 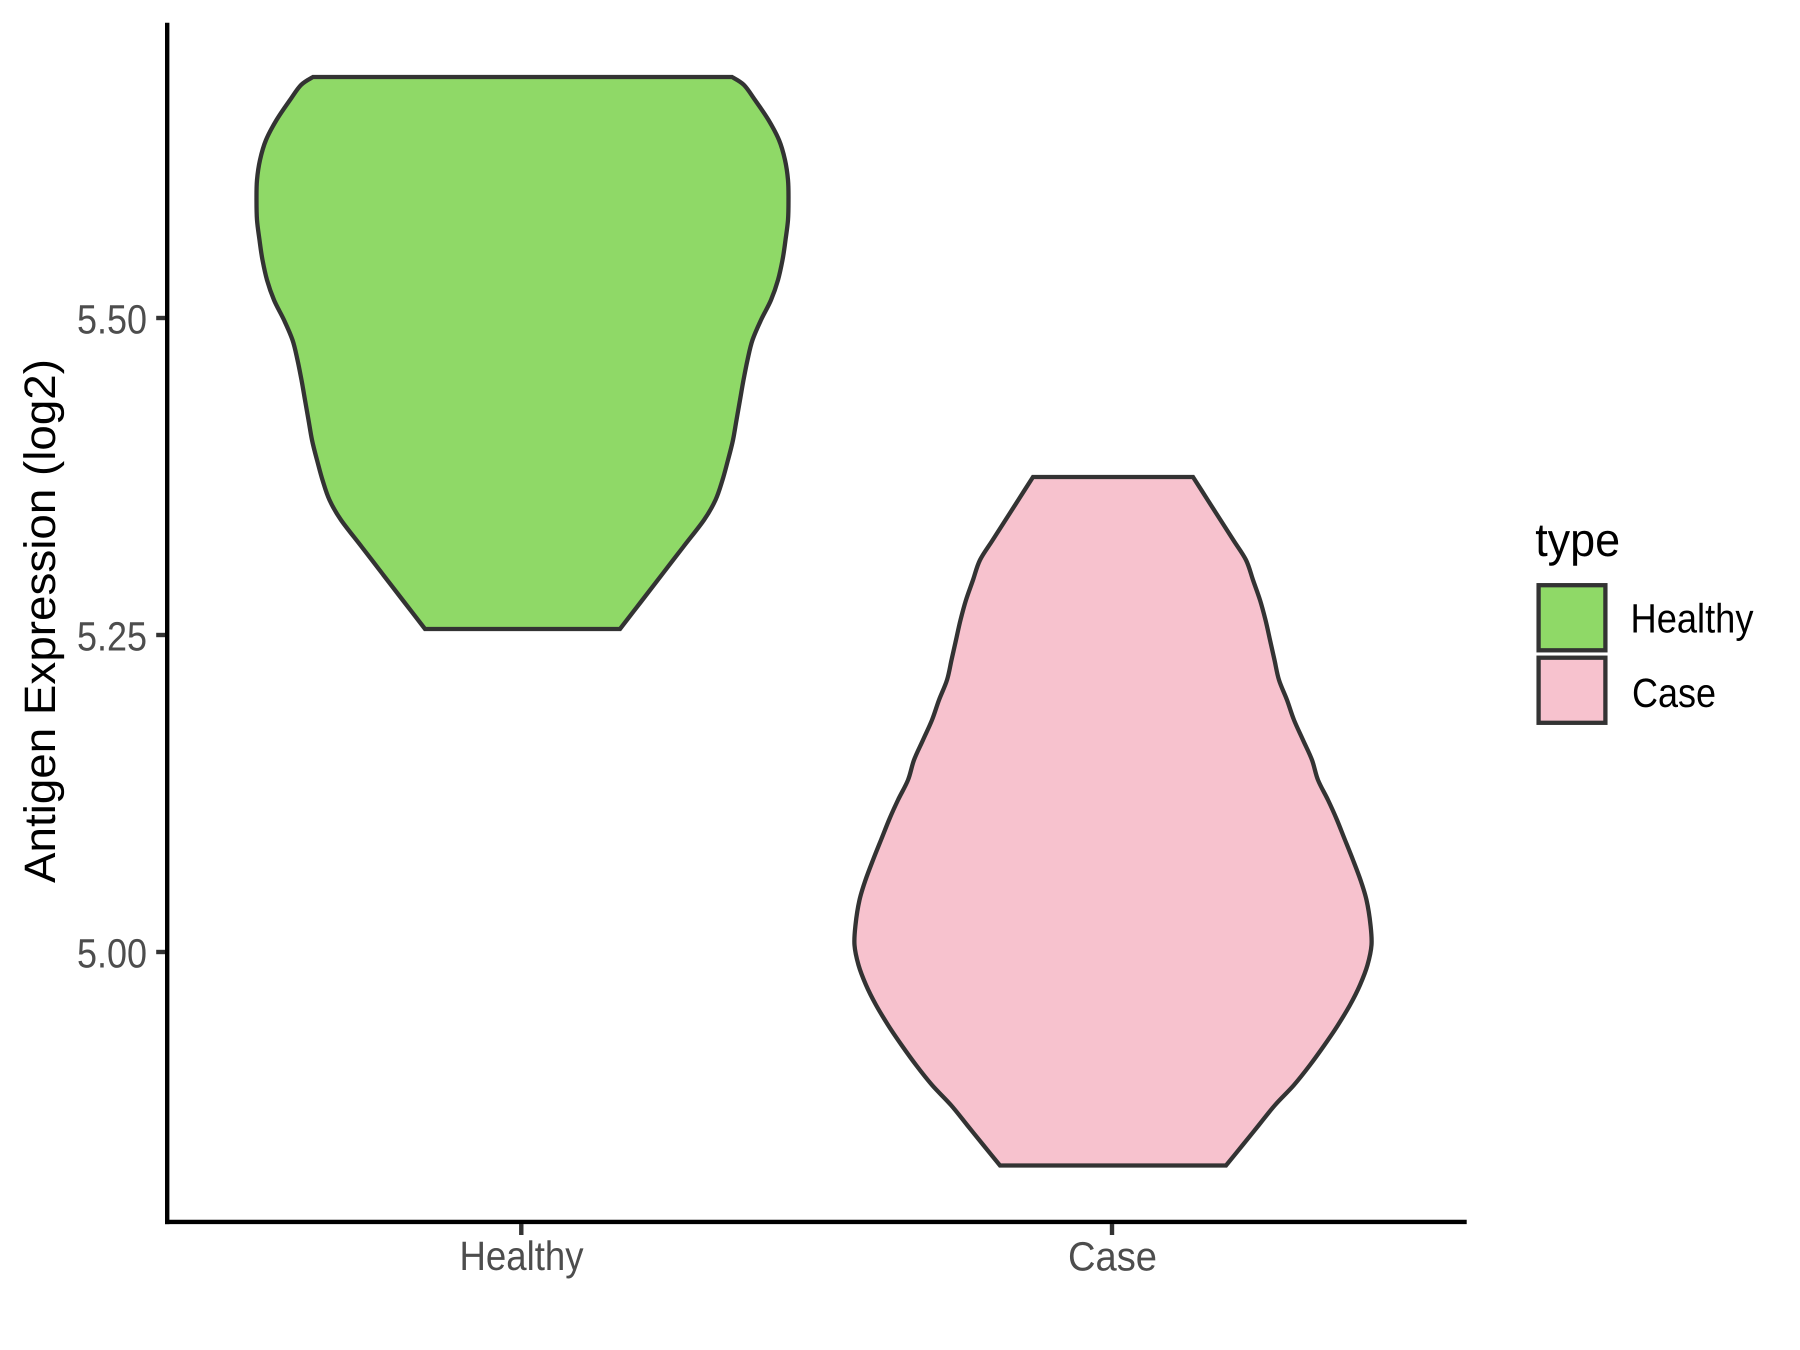 I want to click on svg-text: type, so click(x=1577, y=539).